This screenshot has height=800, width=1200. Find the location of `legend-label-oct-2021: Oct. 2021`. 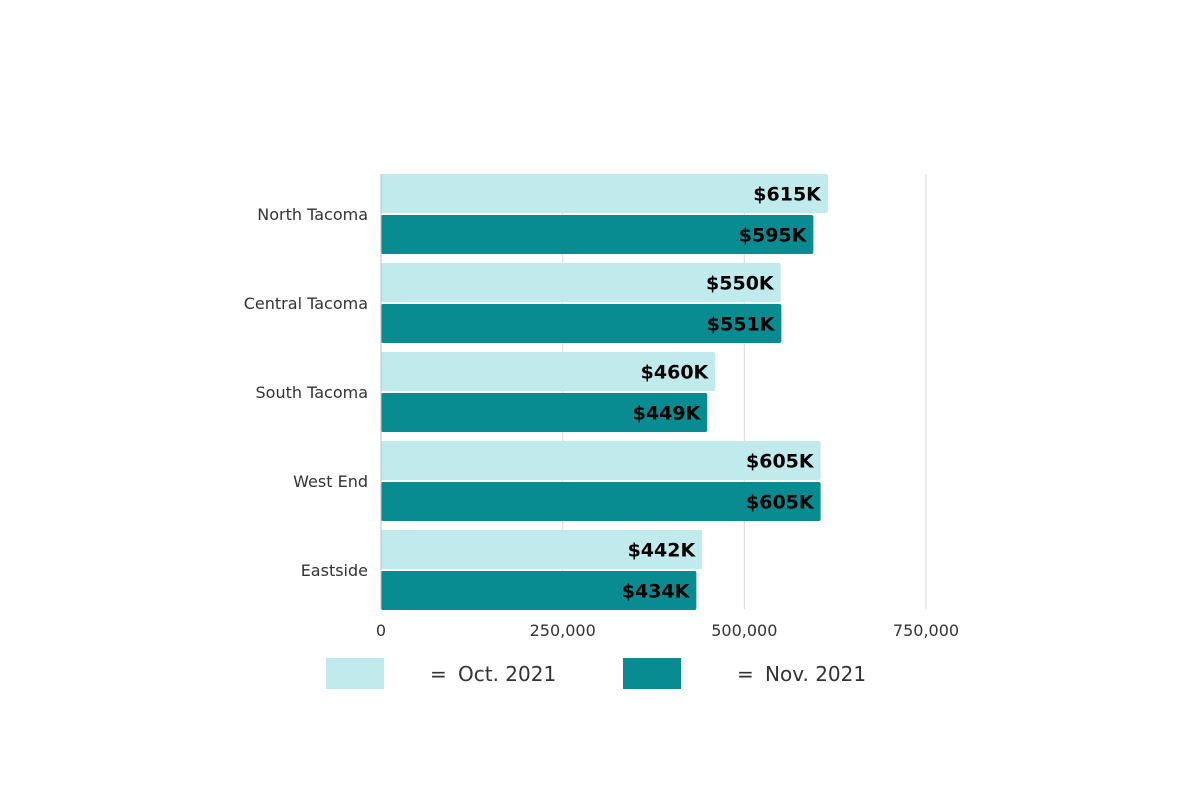

legend-label-oct-2021: Oct. 2021 is located at coordinates (507, 674).